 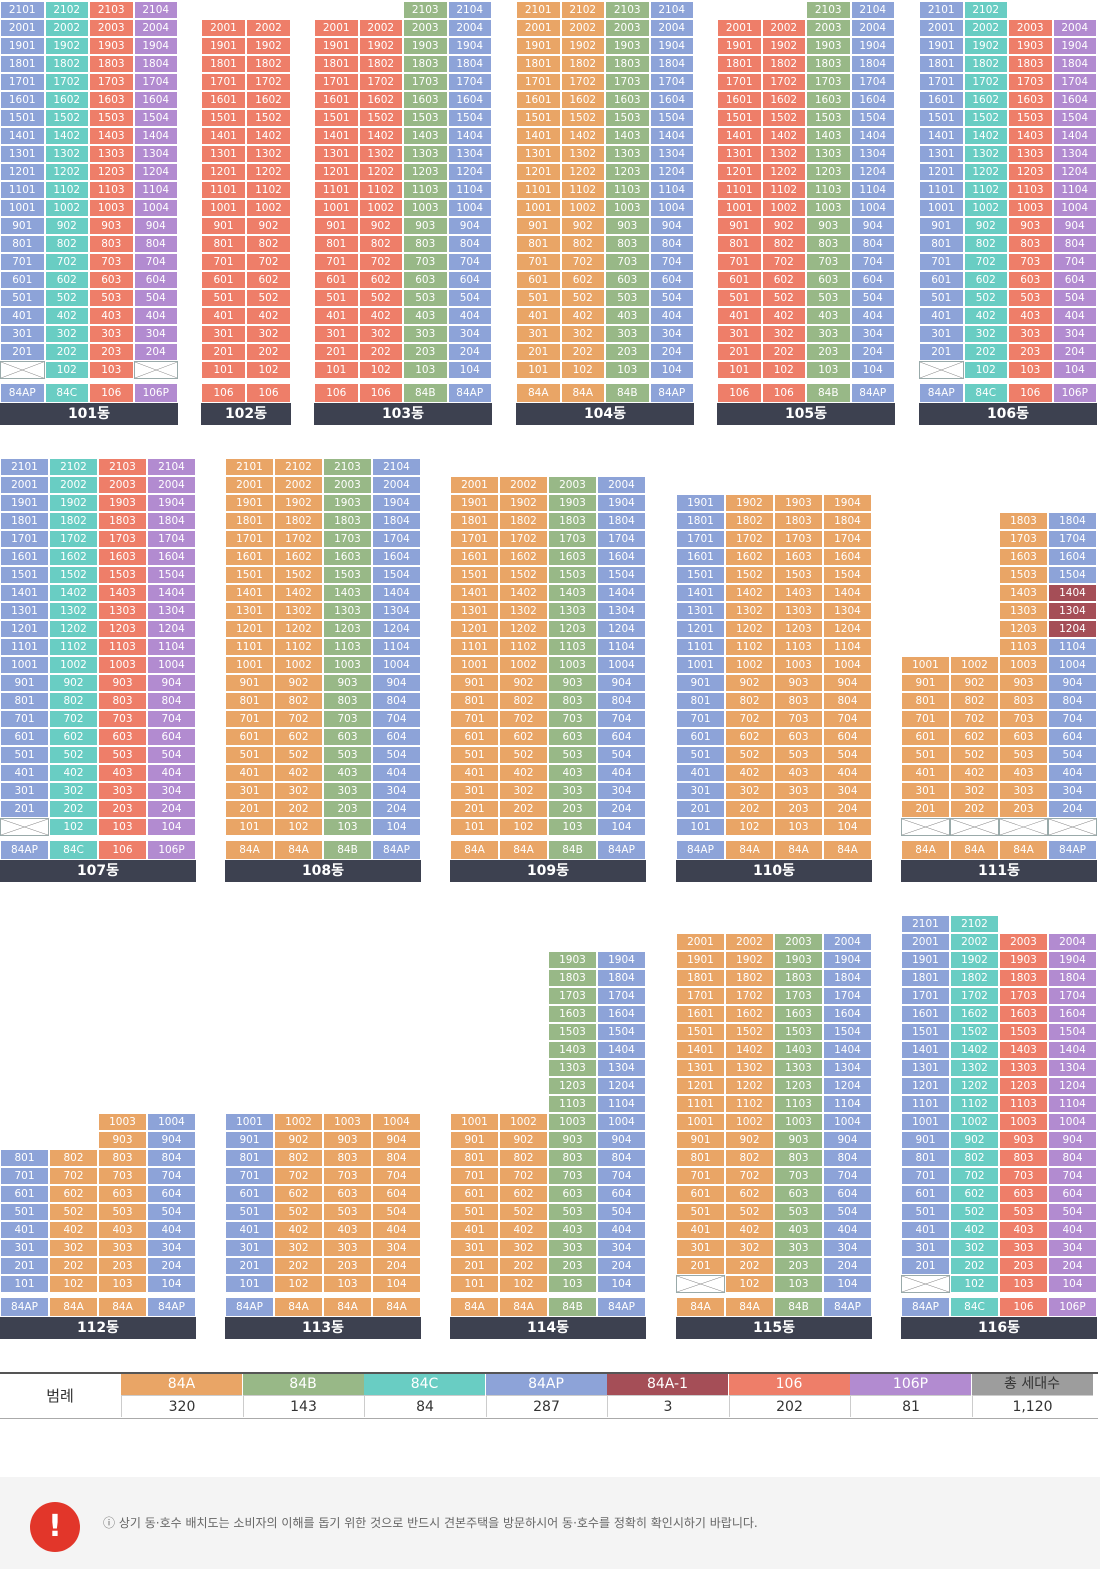 I want to click on unit-cell: 603, so click(x=798, y=737).